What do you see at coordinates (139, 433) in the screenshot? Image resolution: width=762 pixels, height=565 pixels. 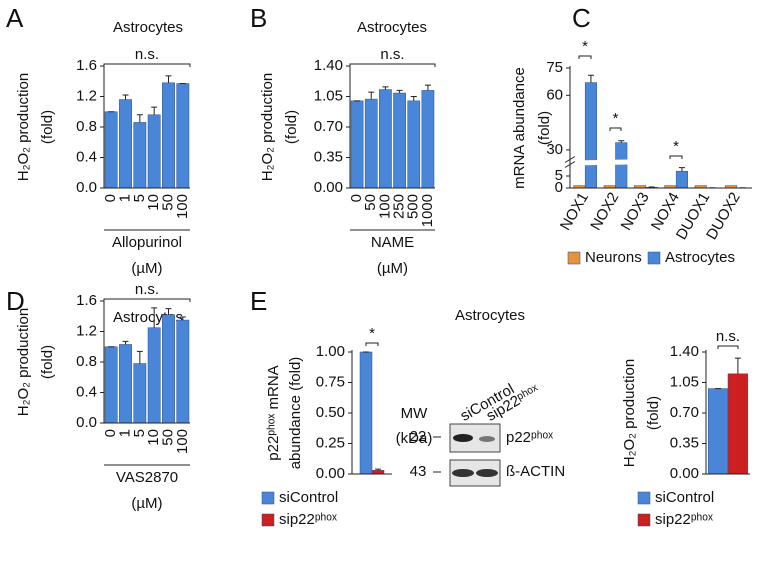 I see `x-tick-label: 5` at bounding box center [139, 433].